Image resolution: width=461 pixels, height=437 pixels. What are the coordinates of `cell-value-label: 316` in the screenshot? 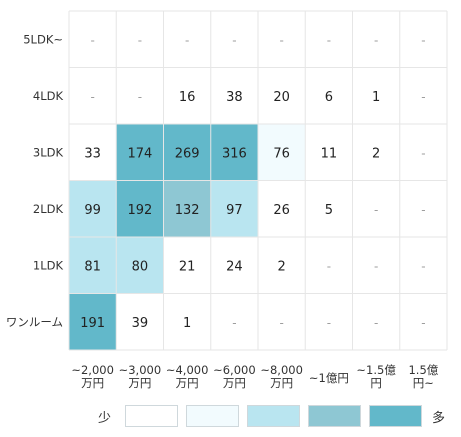 It's located at (234, 153).